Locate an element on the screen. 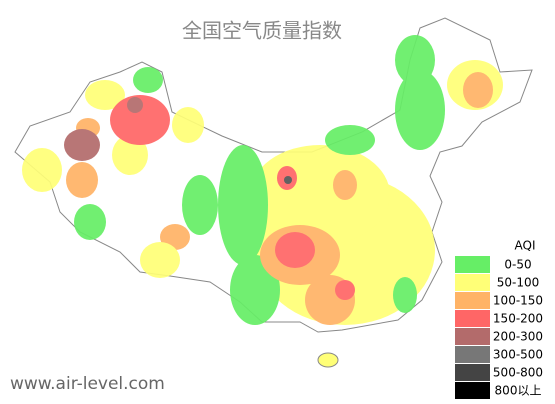  legend-label: 200-300 is located at coordinates (518, 337).